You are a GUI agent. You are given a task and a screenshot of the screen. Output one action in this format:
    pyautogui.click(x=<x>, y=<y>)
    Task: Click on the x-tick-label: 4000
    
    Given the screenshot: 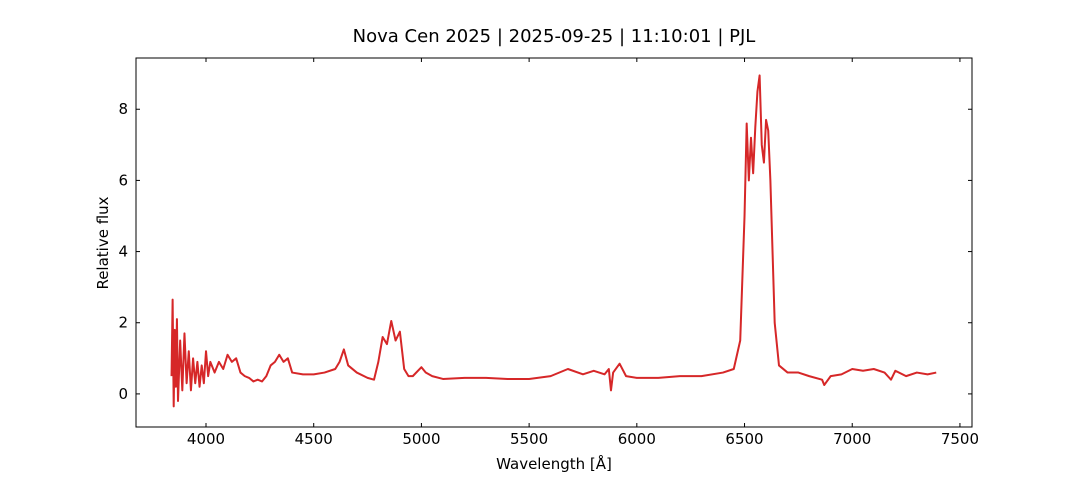 What is the action you would take?
    pyautogui.click(x=206, y=439)
    